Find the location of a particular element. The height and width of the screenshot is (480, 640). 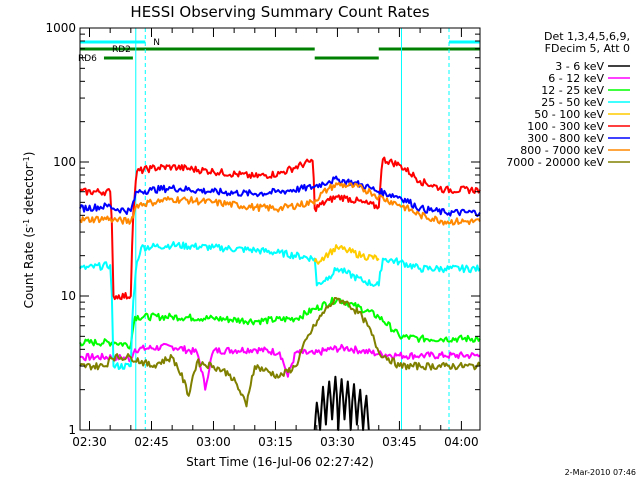

chart-title: HESSI Observing Summary Count Rates is located at coordinates (279, 12).